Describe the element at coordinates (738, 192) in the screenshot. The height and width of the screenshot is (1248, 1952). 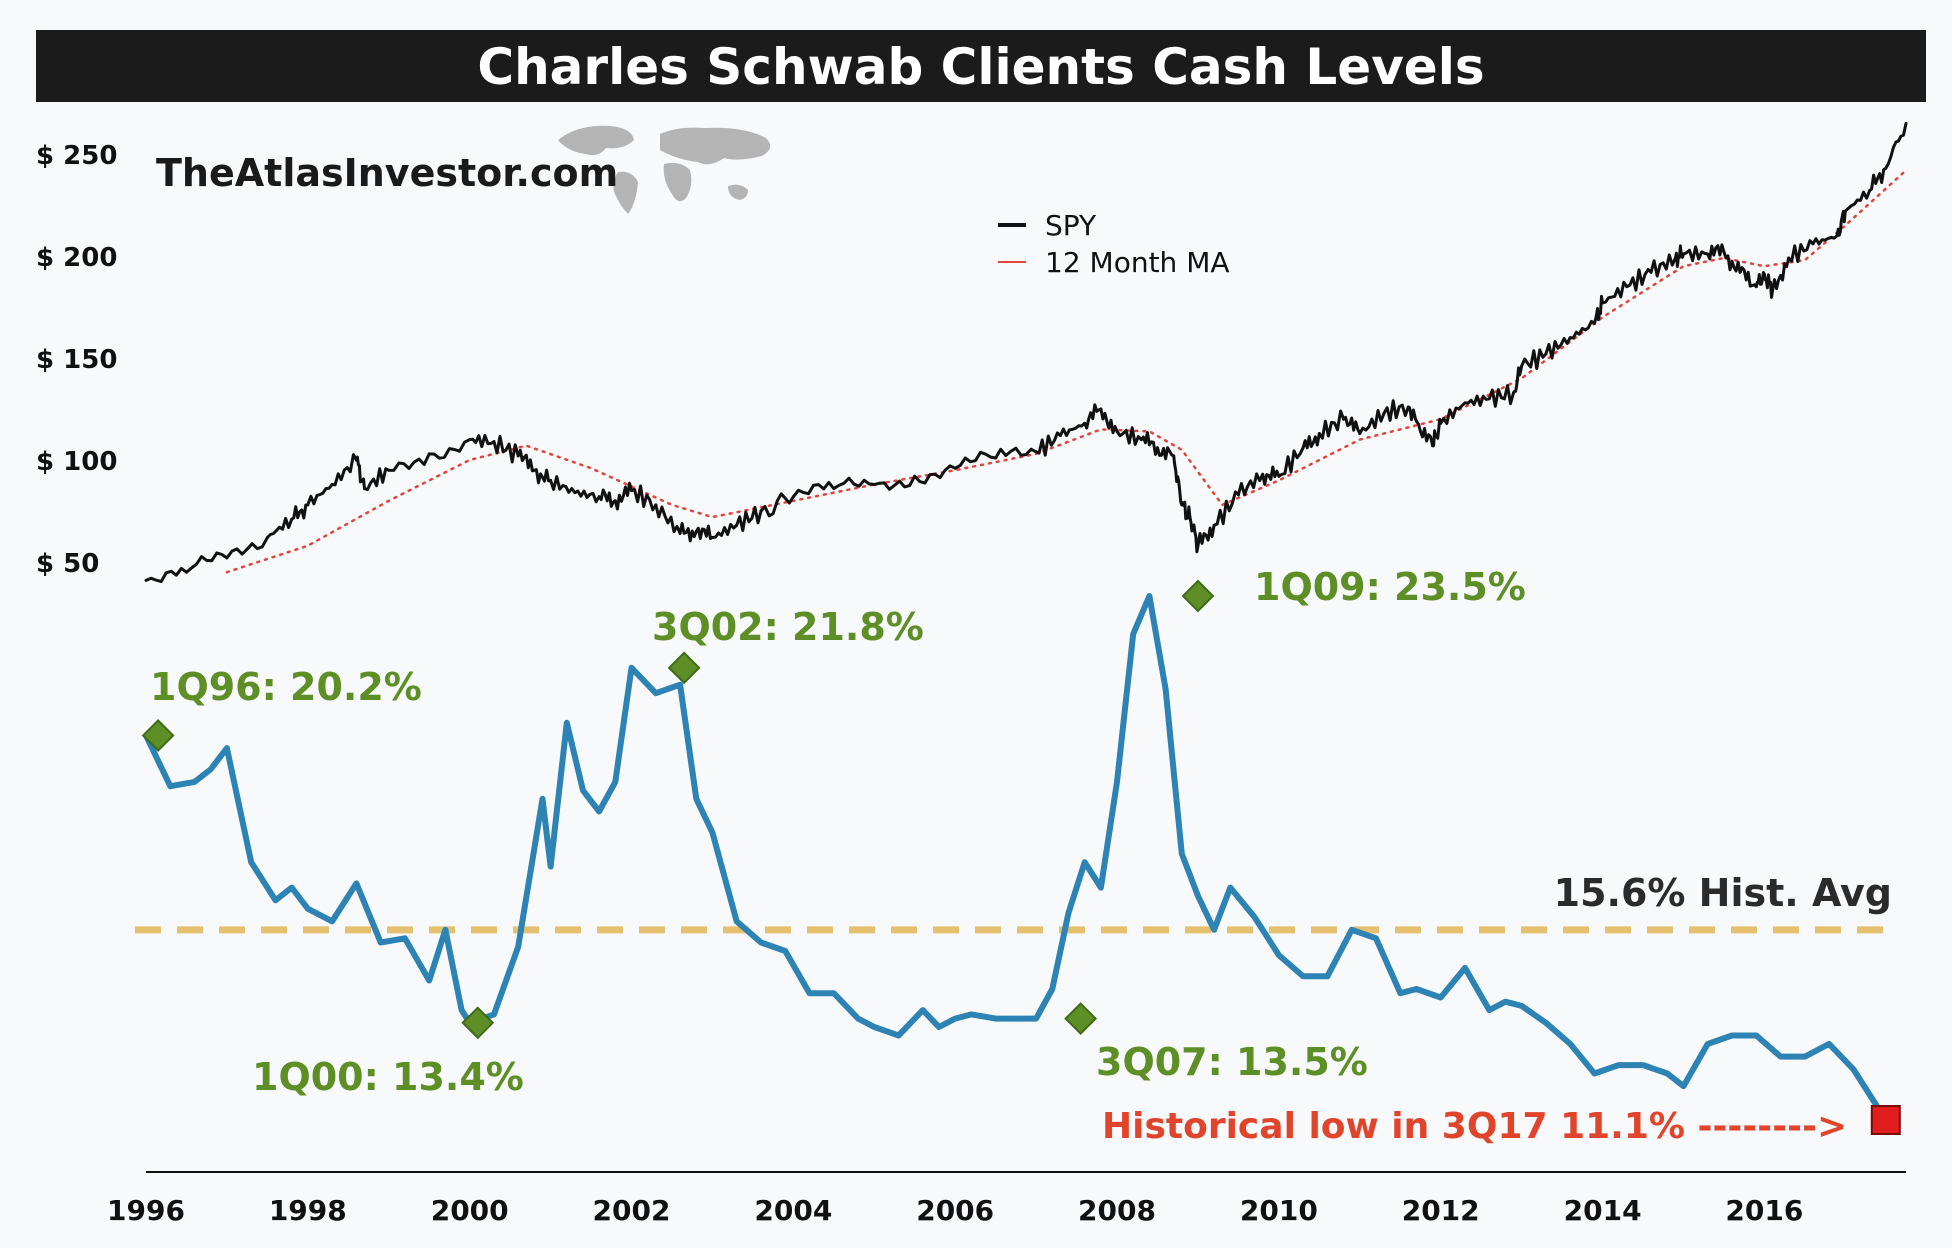
I see `map-australia-shape` at that location.